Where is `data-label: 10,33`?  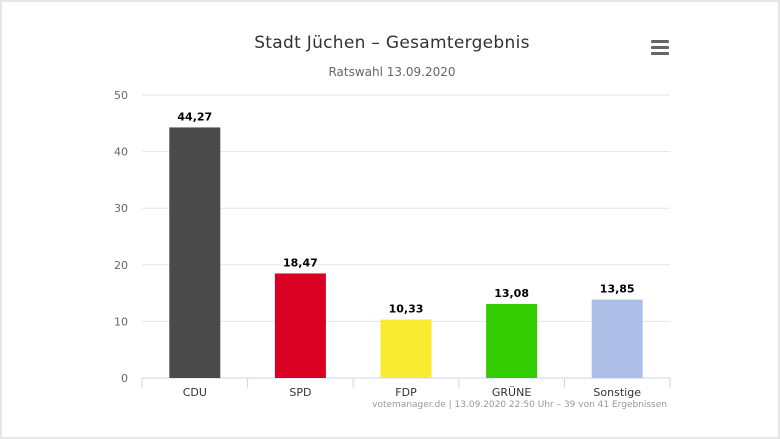 data-label: 10,33 is located at coordinates (406, 309).